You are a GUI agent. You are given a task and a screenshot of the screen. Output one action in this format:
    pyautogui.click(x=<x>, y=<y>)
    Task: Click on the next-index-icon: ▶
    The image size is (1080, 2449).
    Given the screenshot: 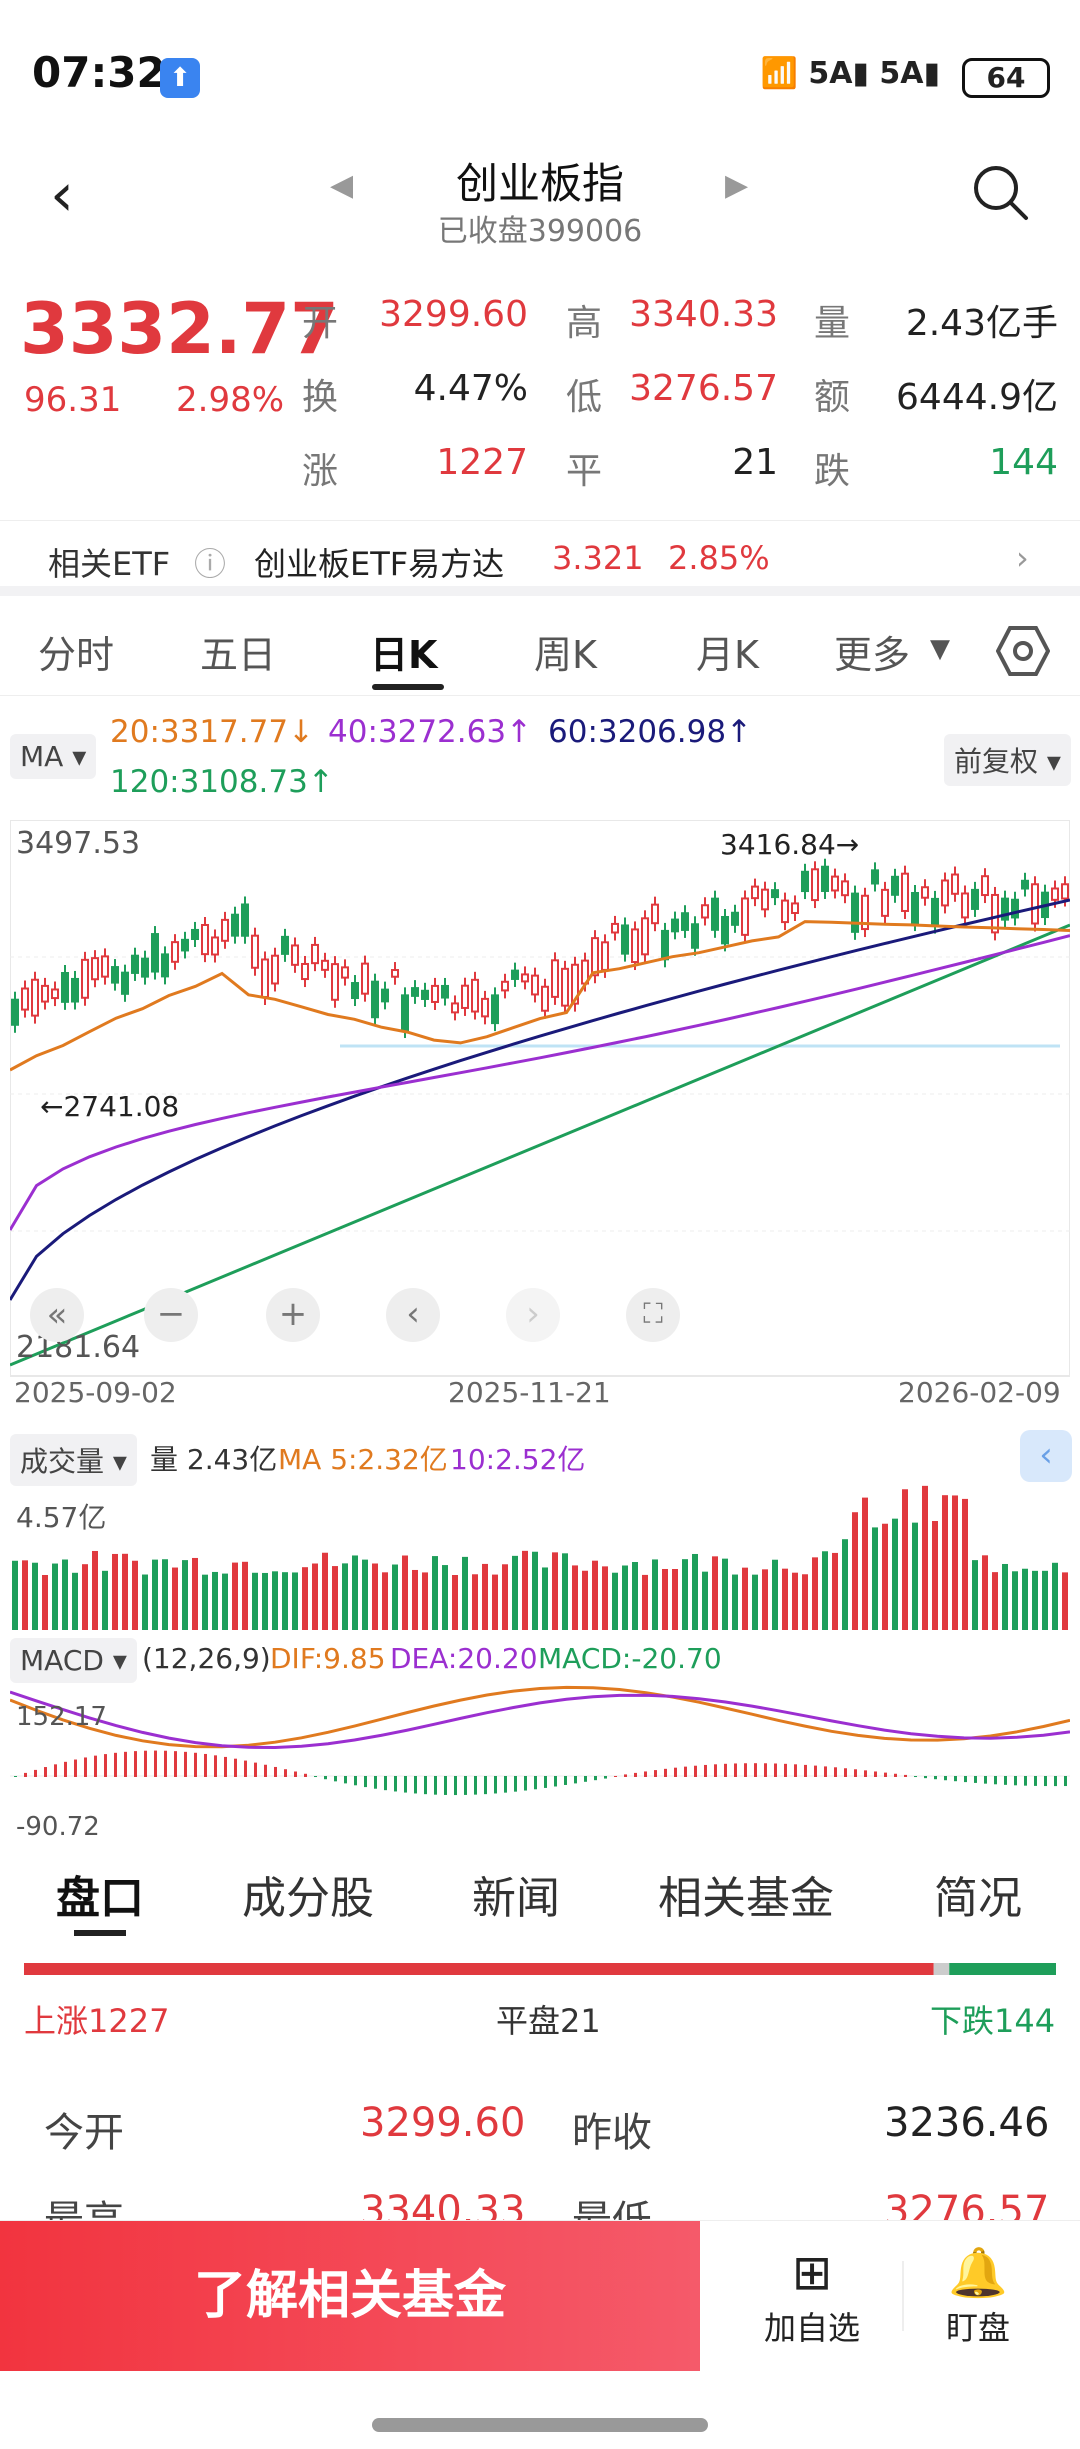 What is the action you would take?
    pyautogui.click(x=737, y=185)
    